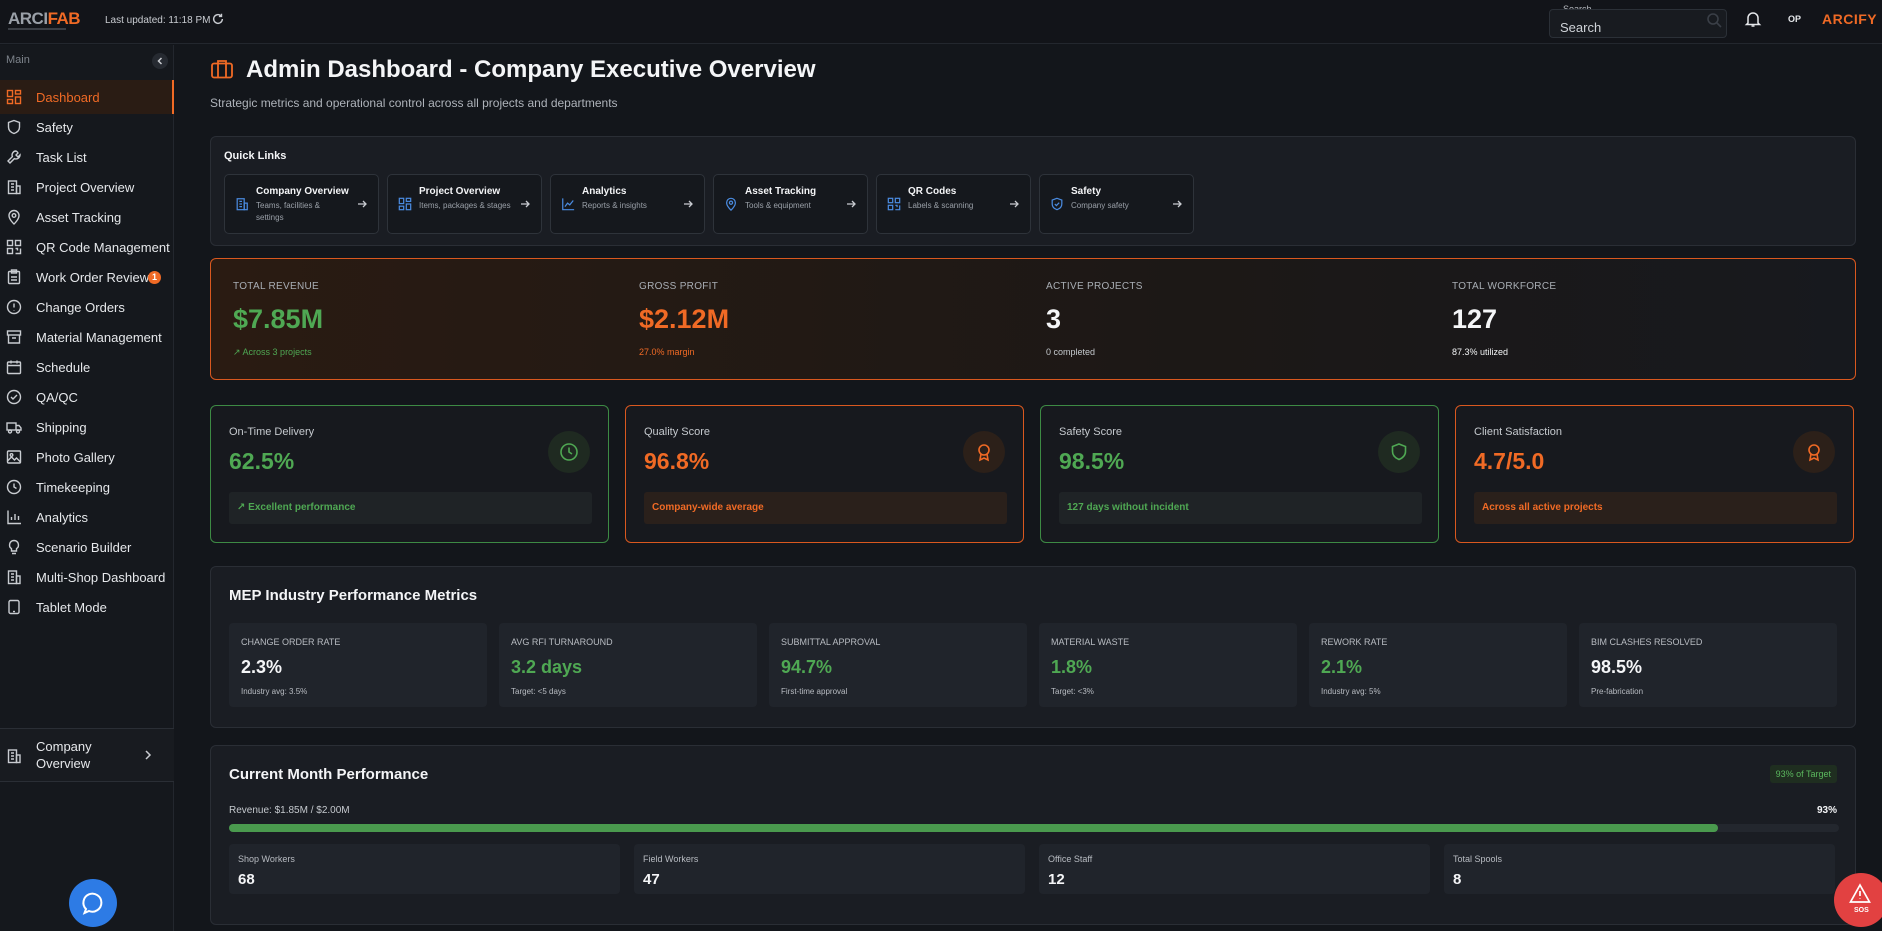  Describe the element at coordinates (61, 427) in the screenshot. I see `sidebar-item-label: Shipping` at that location.